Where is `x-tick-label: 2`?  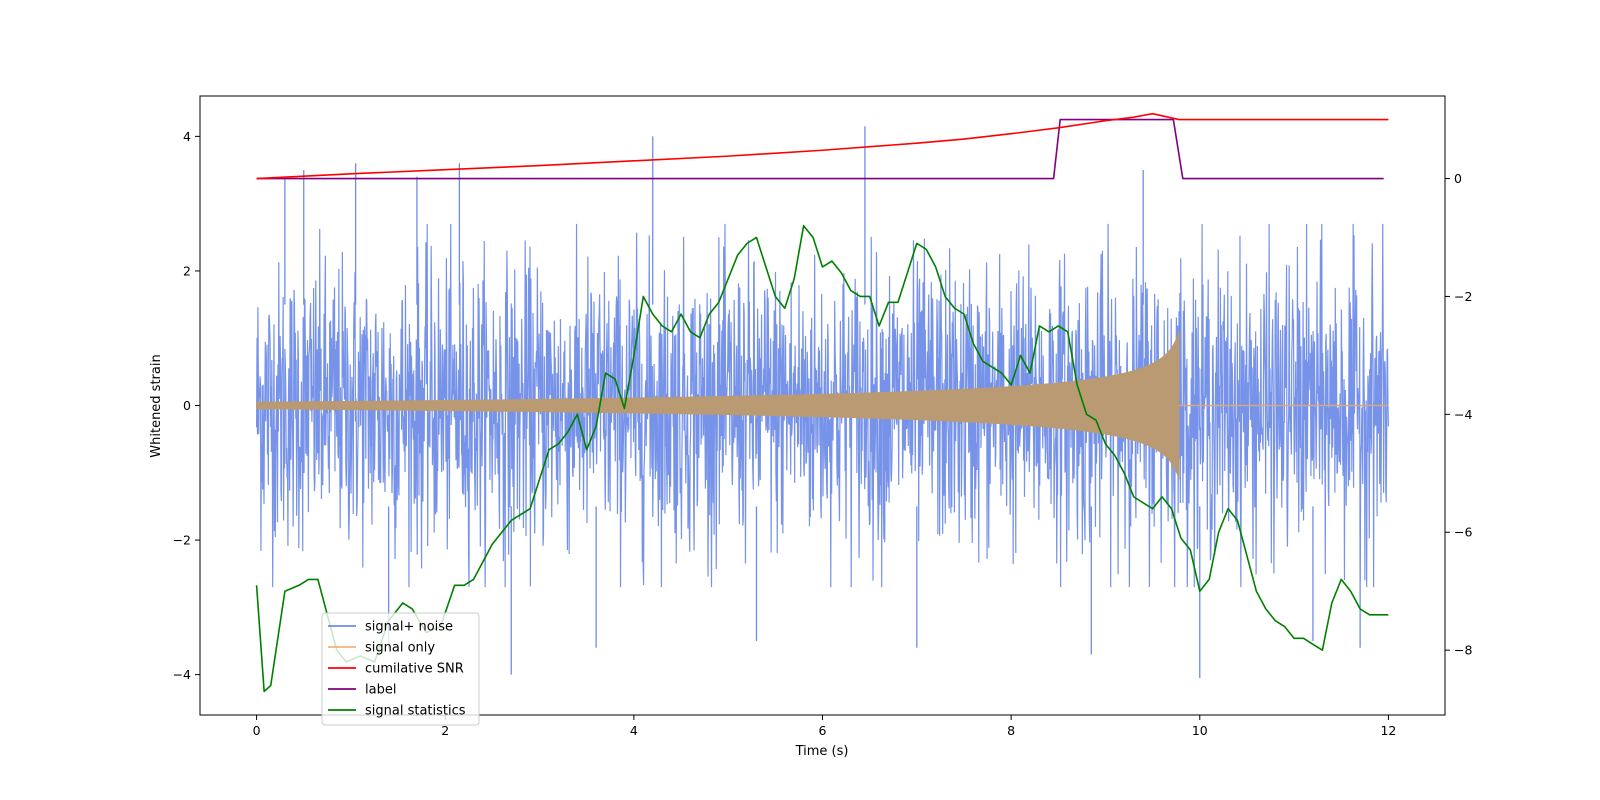 x-tick-label: 2 is located at coordinates (445, 730).